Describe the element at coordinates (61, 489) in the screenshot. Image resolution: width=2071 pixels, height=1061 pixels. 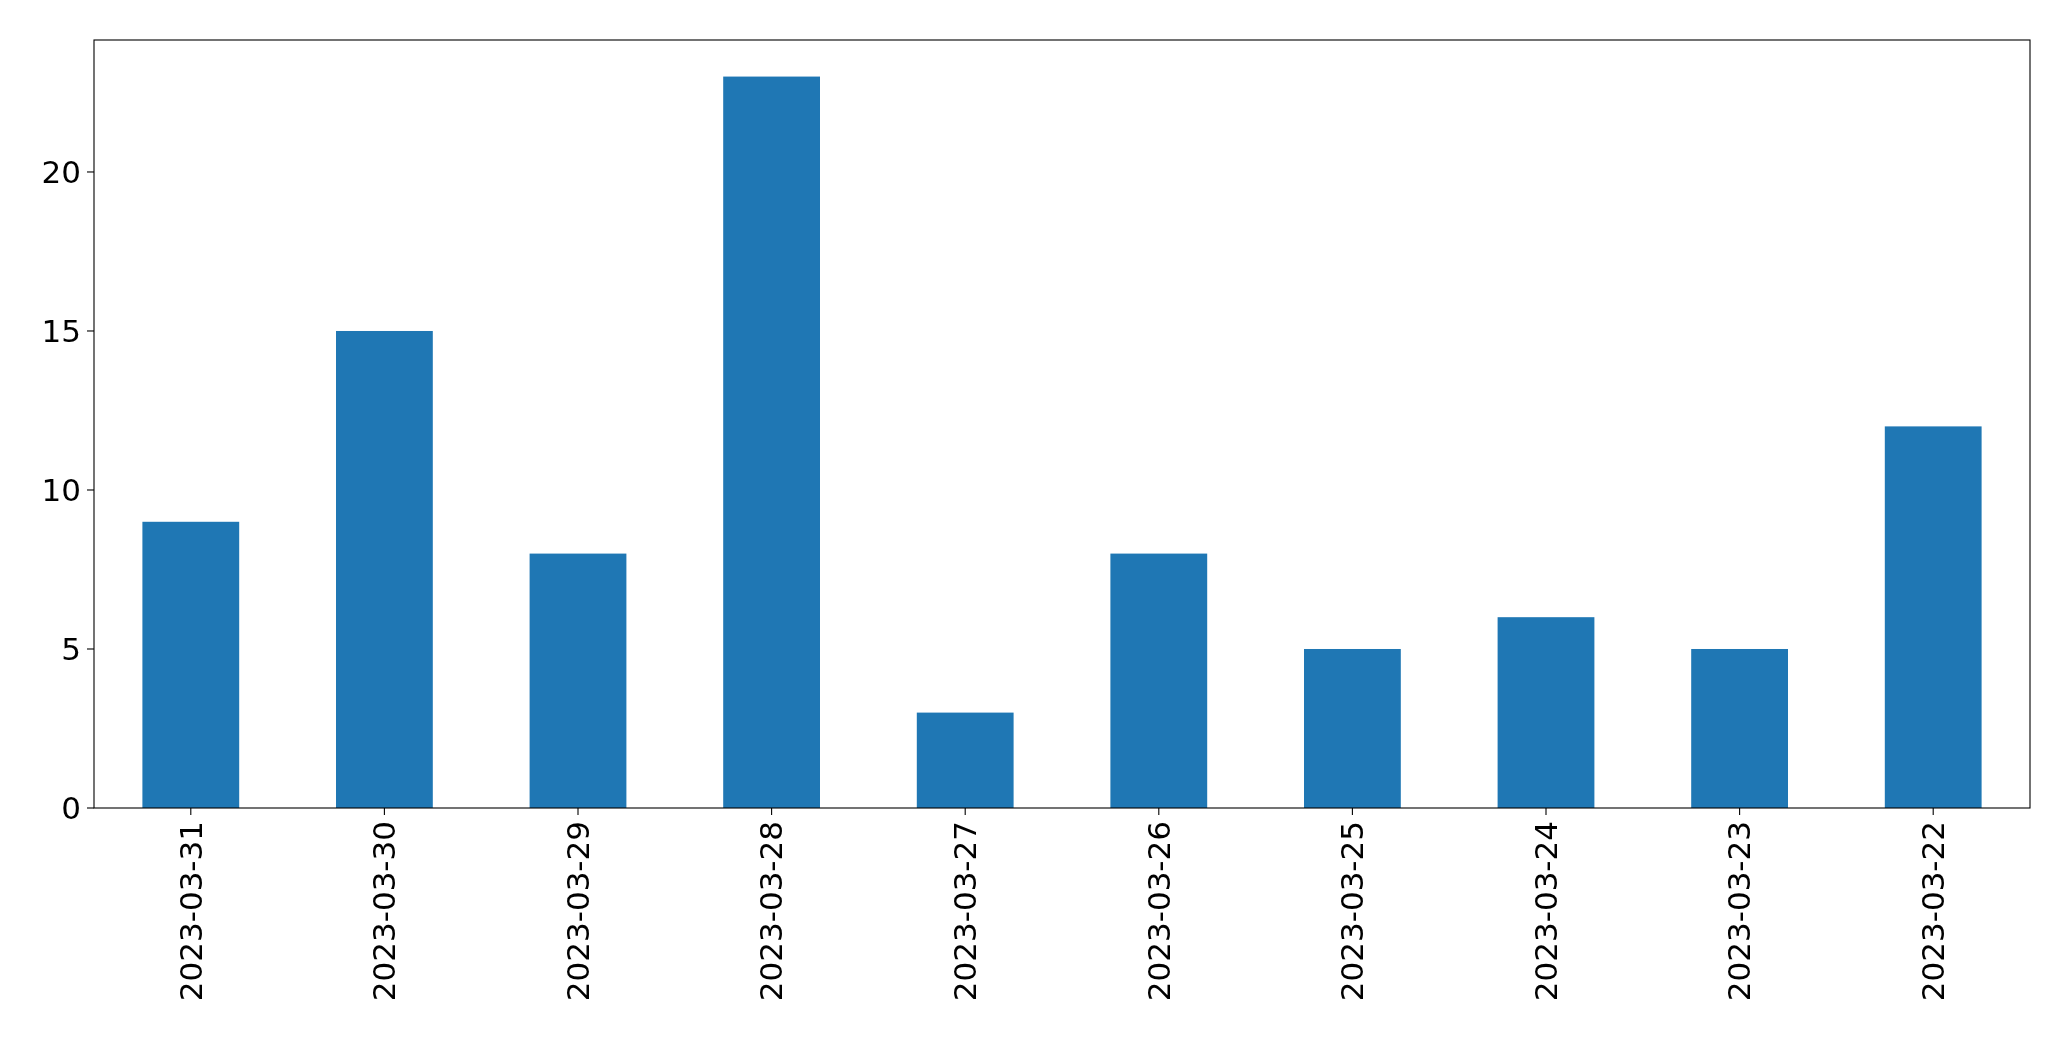
I see `y-tick-label: 10` at that location.